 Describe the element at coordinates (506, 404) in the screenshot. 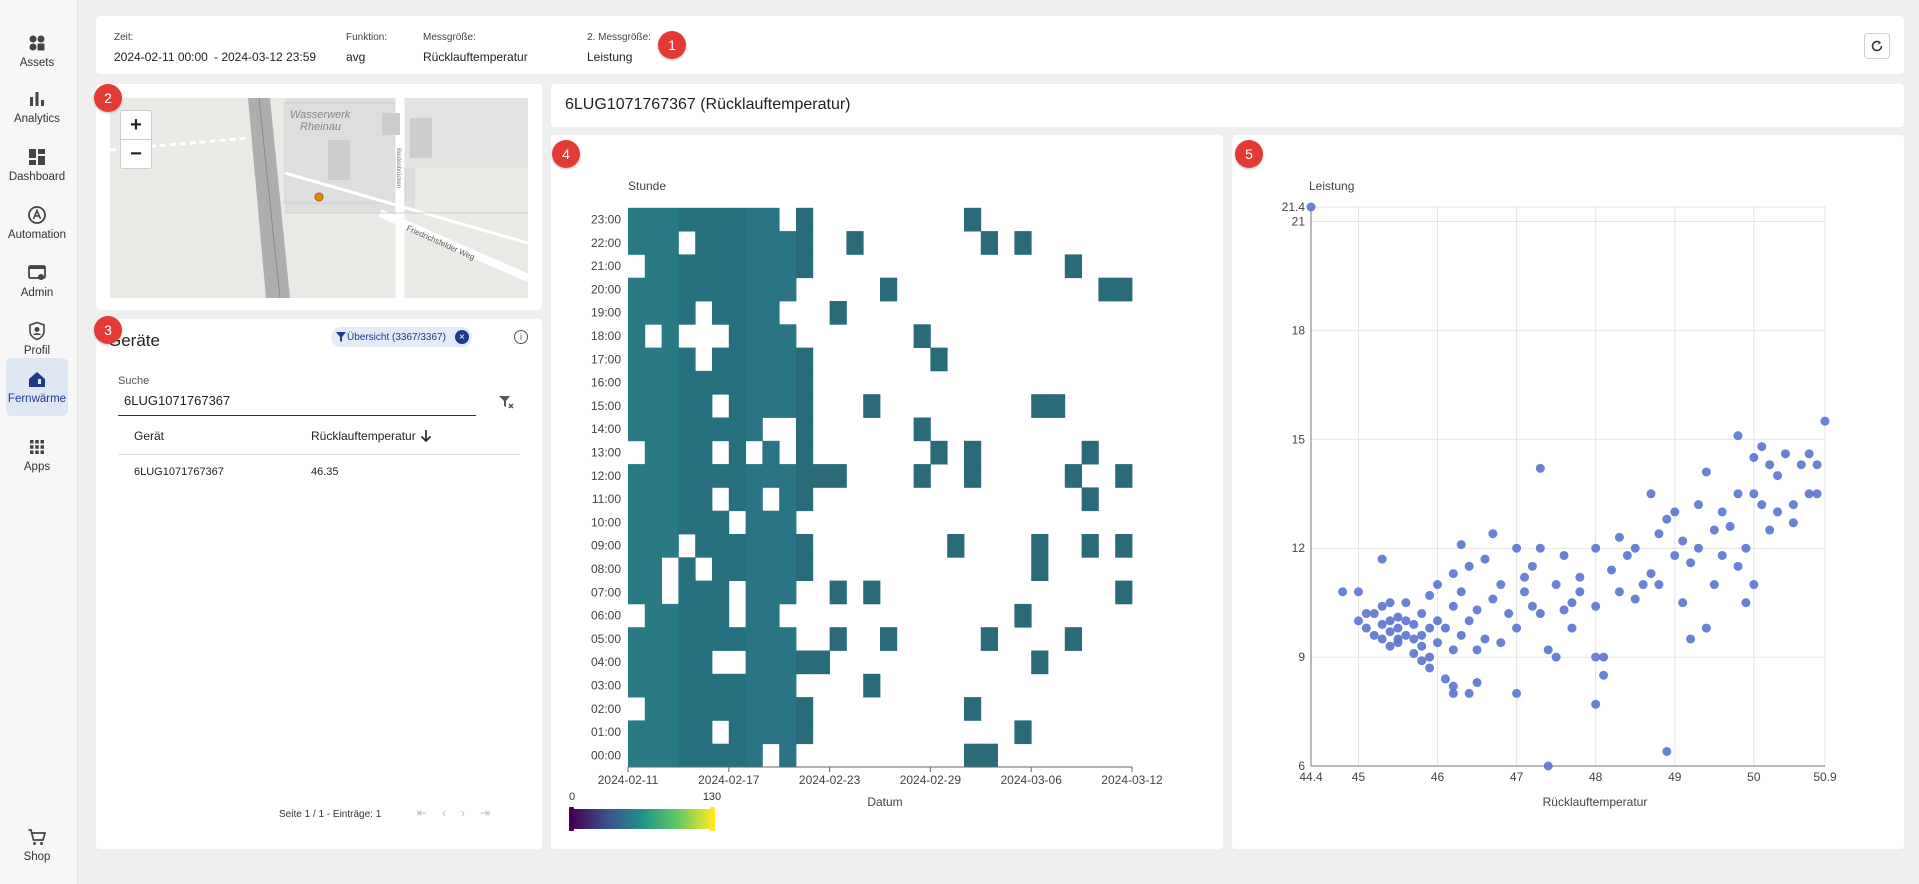

I see `clear-filter-icon` at that location.